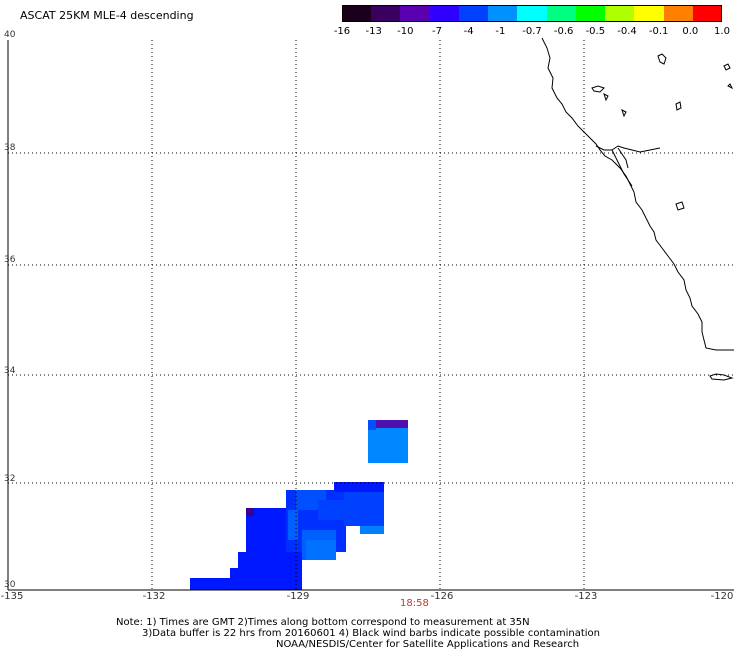 The width and height of the screenshot is (740, 650). What do you see at coordinates (595, 31) in the screenshot?
I see `colorbar-tick-label: -0.5` at bounding box center [595, 31].